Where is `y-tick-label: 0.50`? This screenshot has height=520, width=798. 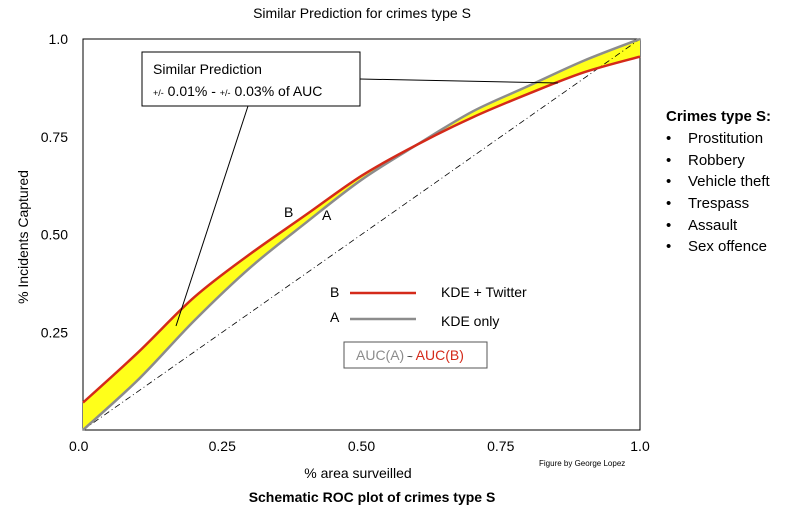
y-tick-label: 0.50 is located at coordinates (54, 235).